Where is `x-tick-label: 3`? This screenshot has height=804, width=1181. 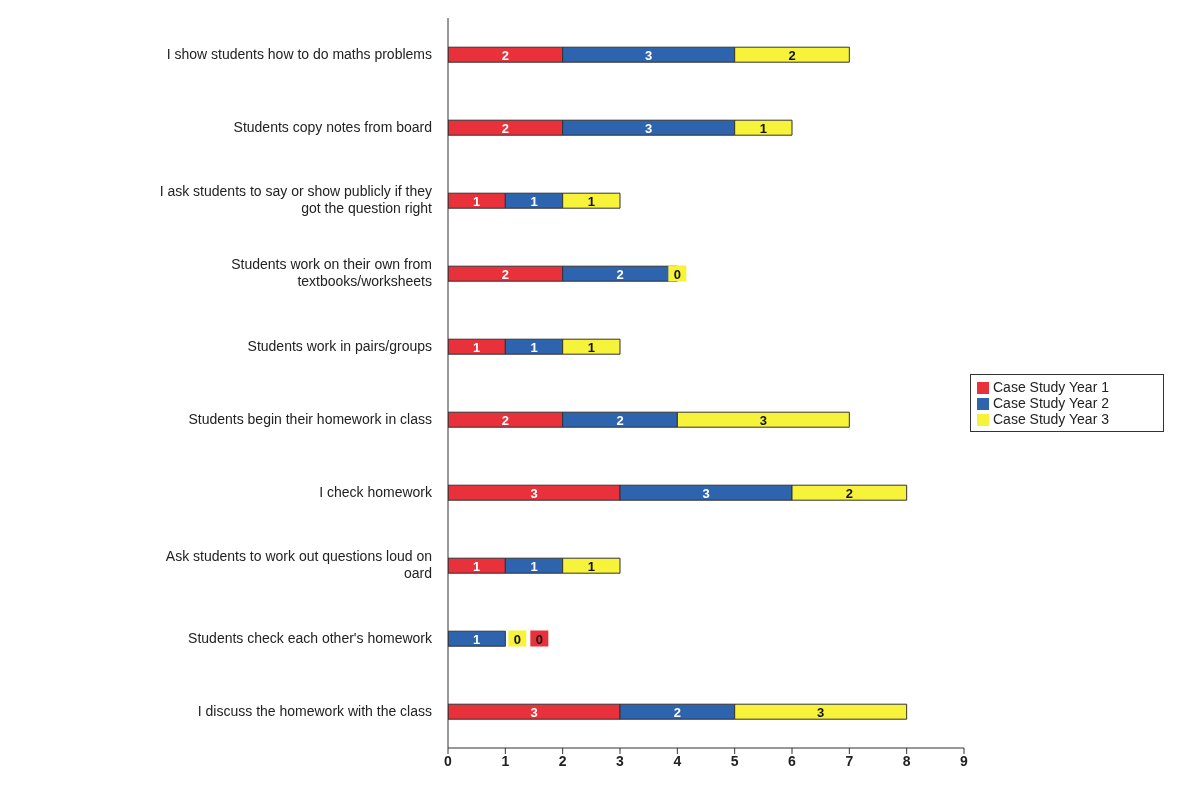
x-tick-label: 3 is located at coordinates (620, 760).